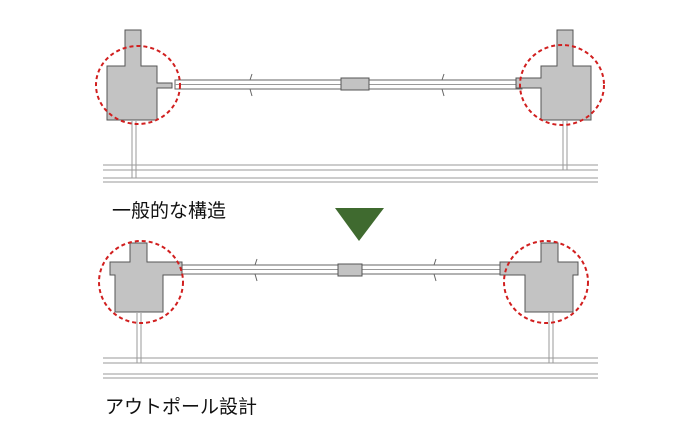 Image resolution: width=700 pixels, height=447 pixels. I want to click on bottom-left-highlight-circle, so click(141, 282).